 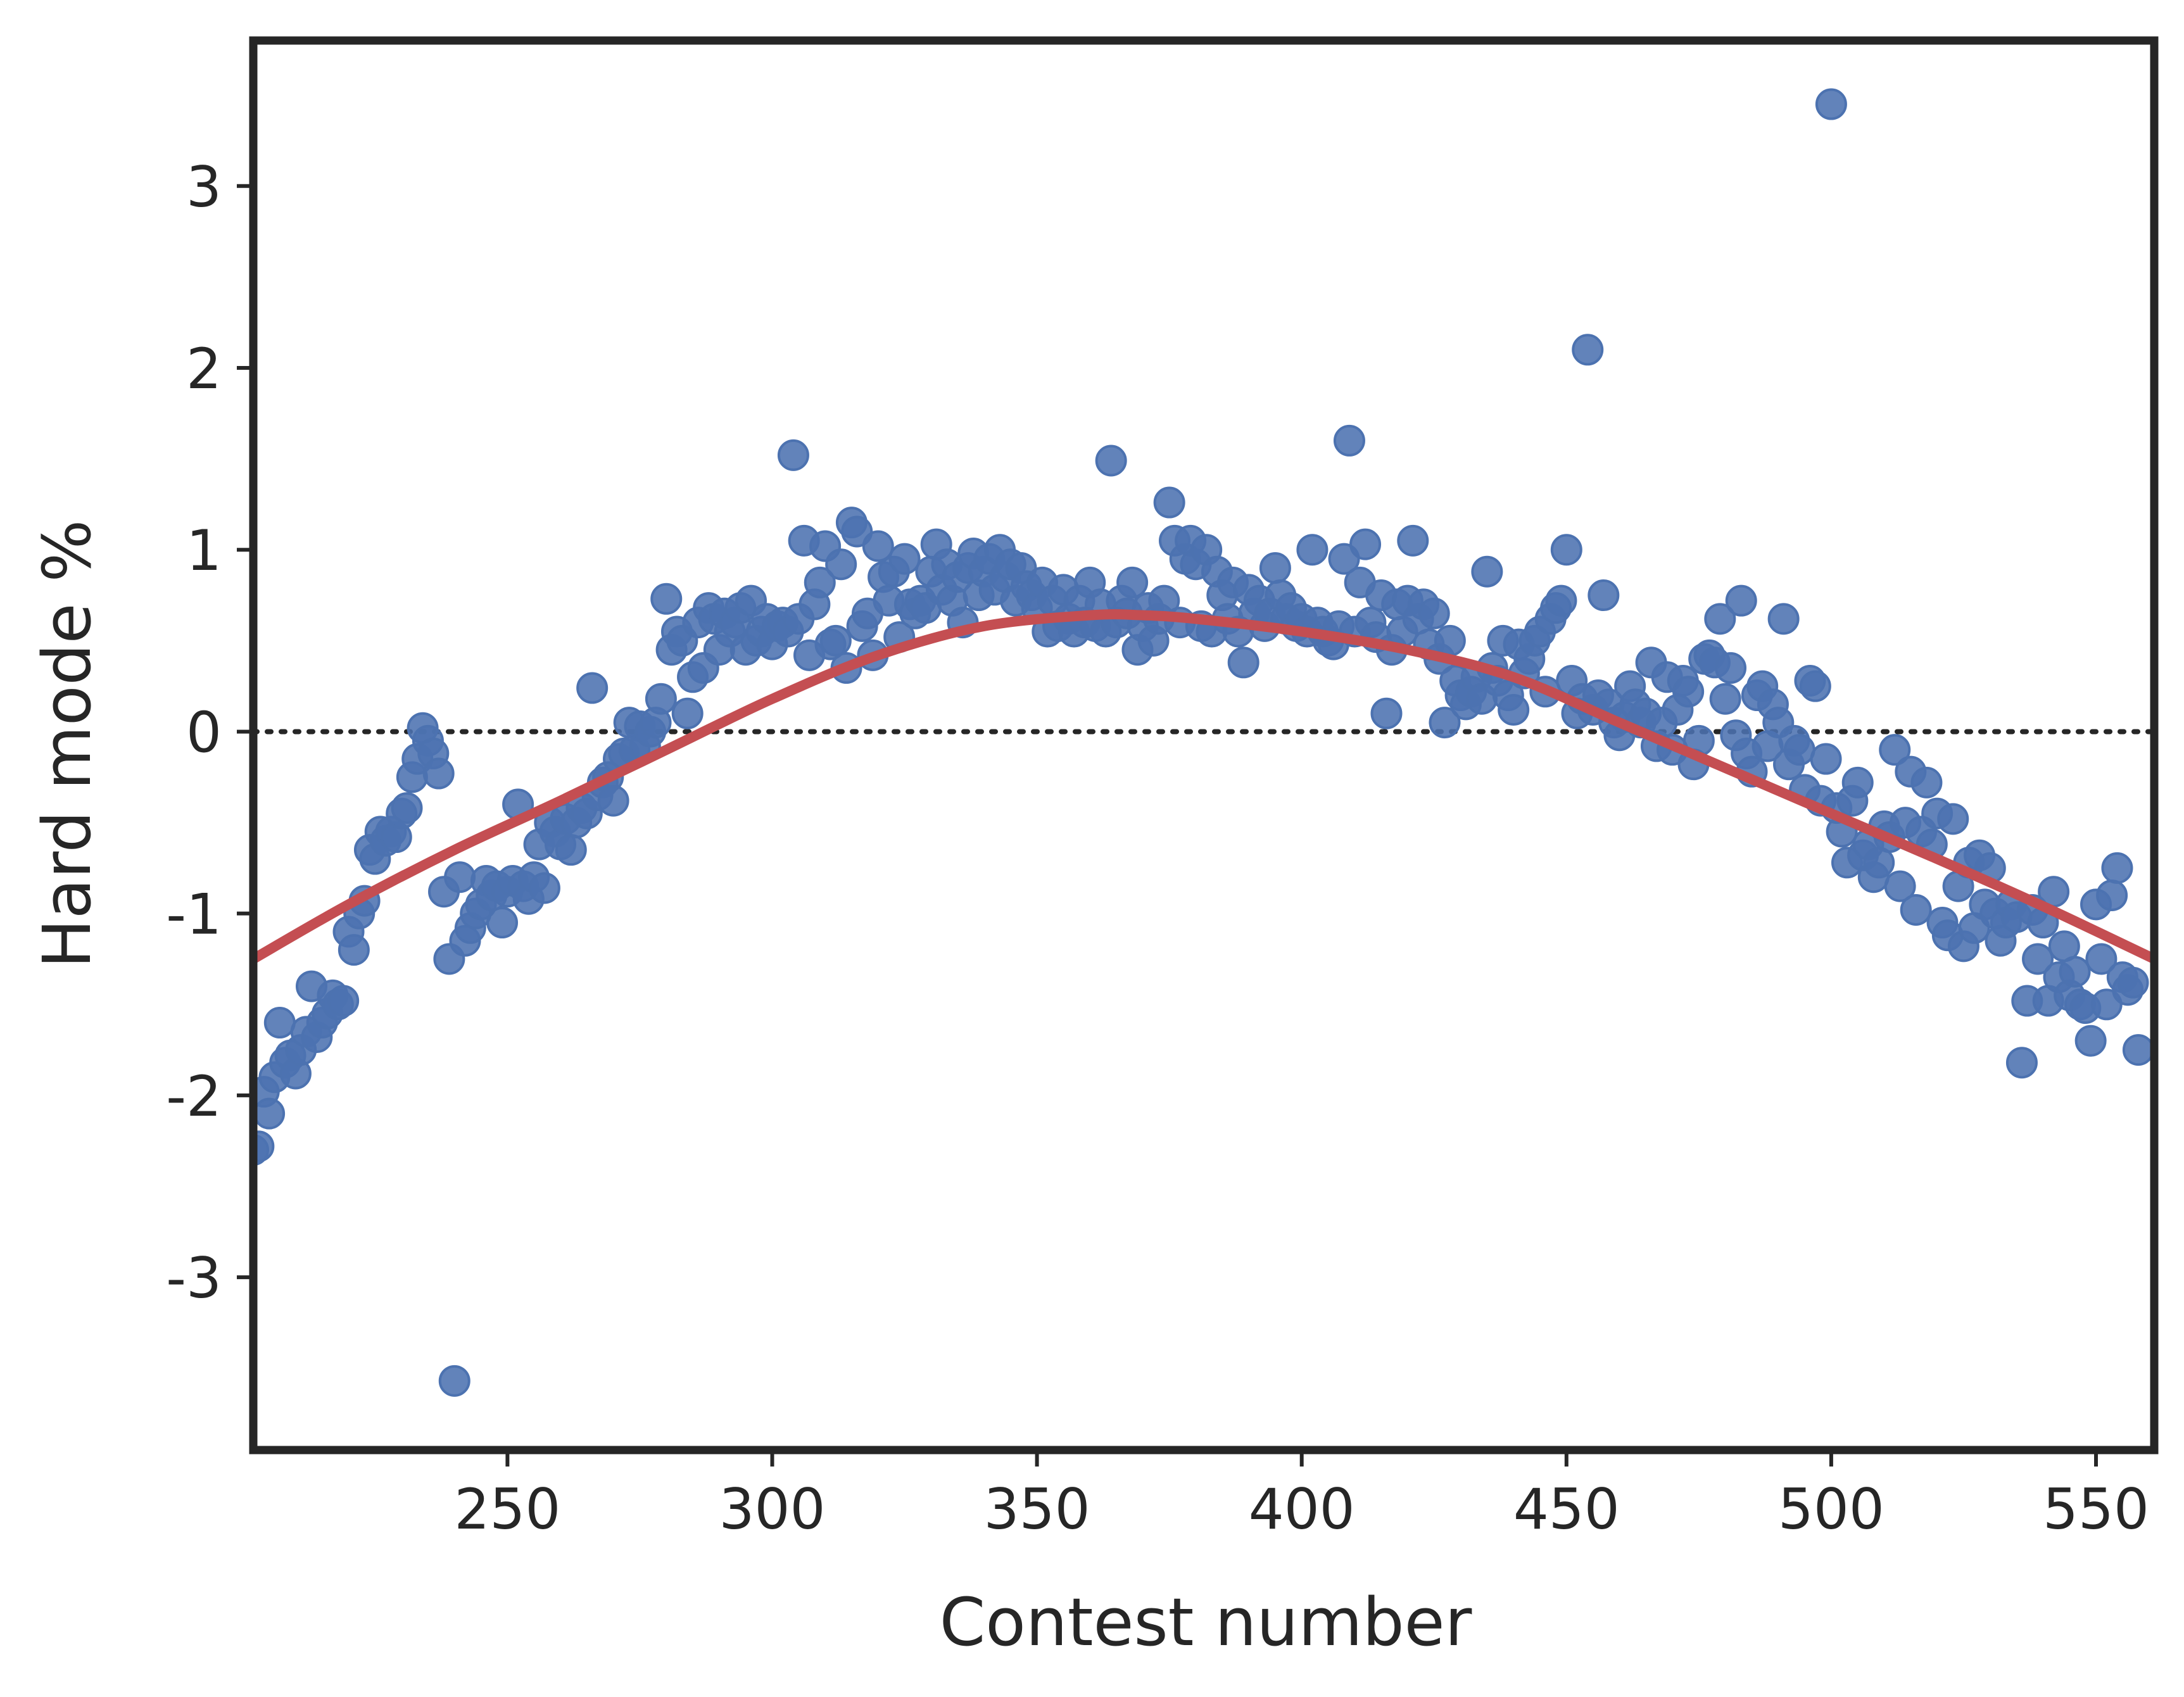 I want to click on y-tick-label: -3, so click(x=194, y=1278).